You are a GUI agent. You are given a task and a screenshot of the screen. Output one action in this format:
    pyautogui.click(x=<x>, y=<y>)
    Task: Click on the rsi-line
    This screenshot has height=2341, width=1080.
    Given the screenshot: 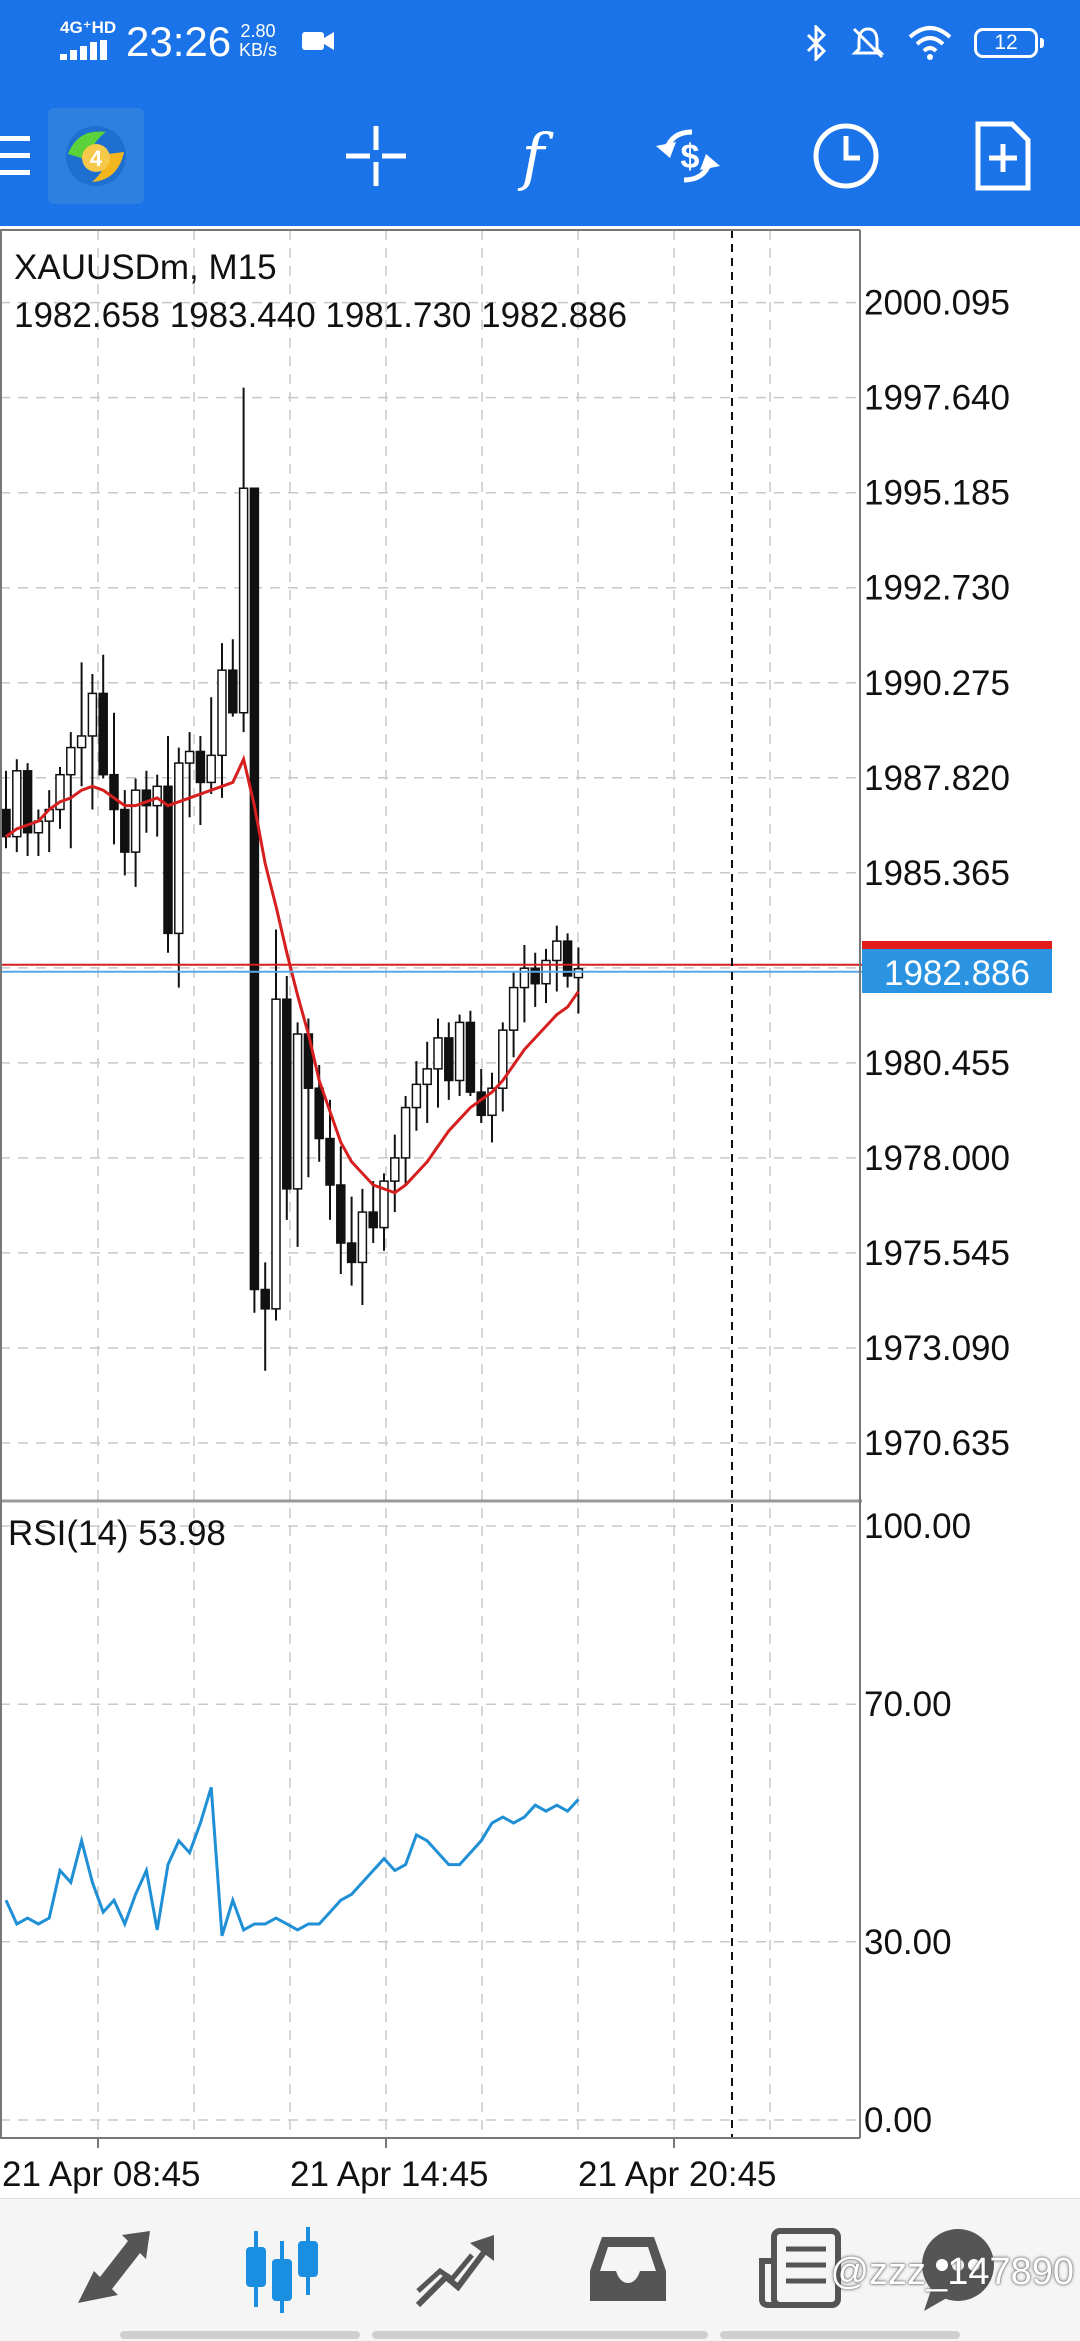 What is the action you would take?
    pyautogui.click(x=292, y=1861)
    